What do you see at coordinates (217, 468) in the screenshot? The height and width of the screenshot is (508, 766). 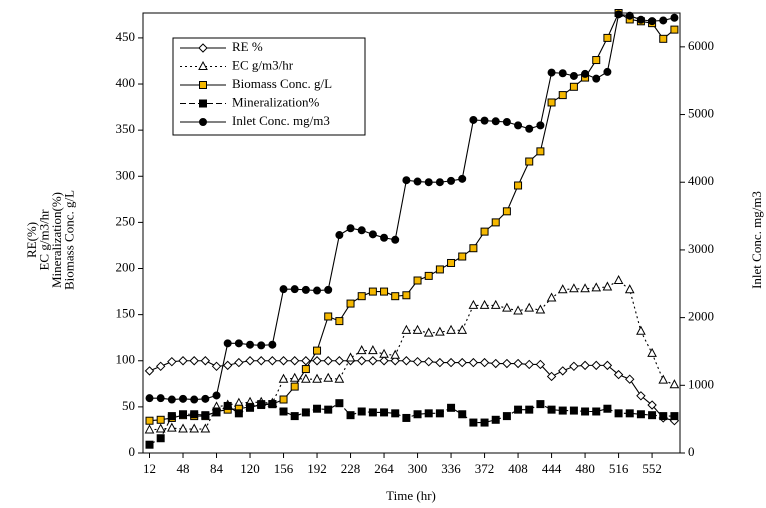 I see `x-tick-label: 84` at bounding box center [217, 468].